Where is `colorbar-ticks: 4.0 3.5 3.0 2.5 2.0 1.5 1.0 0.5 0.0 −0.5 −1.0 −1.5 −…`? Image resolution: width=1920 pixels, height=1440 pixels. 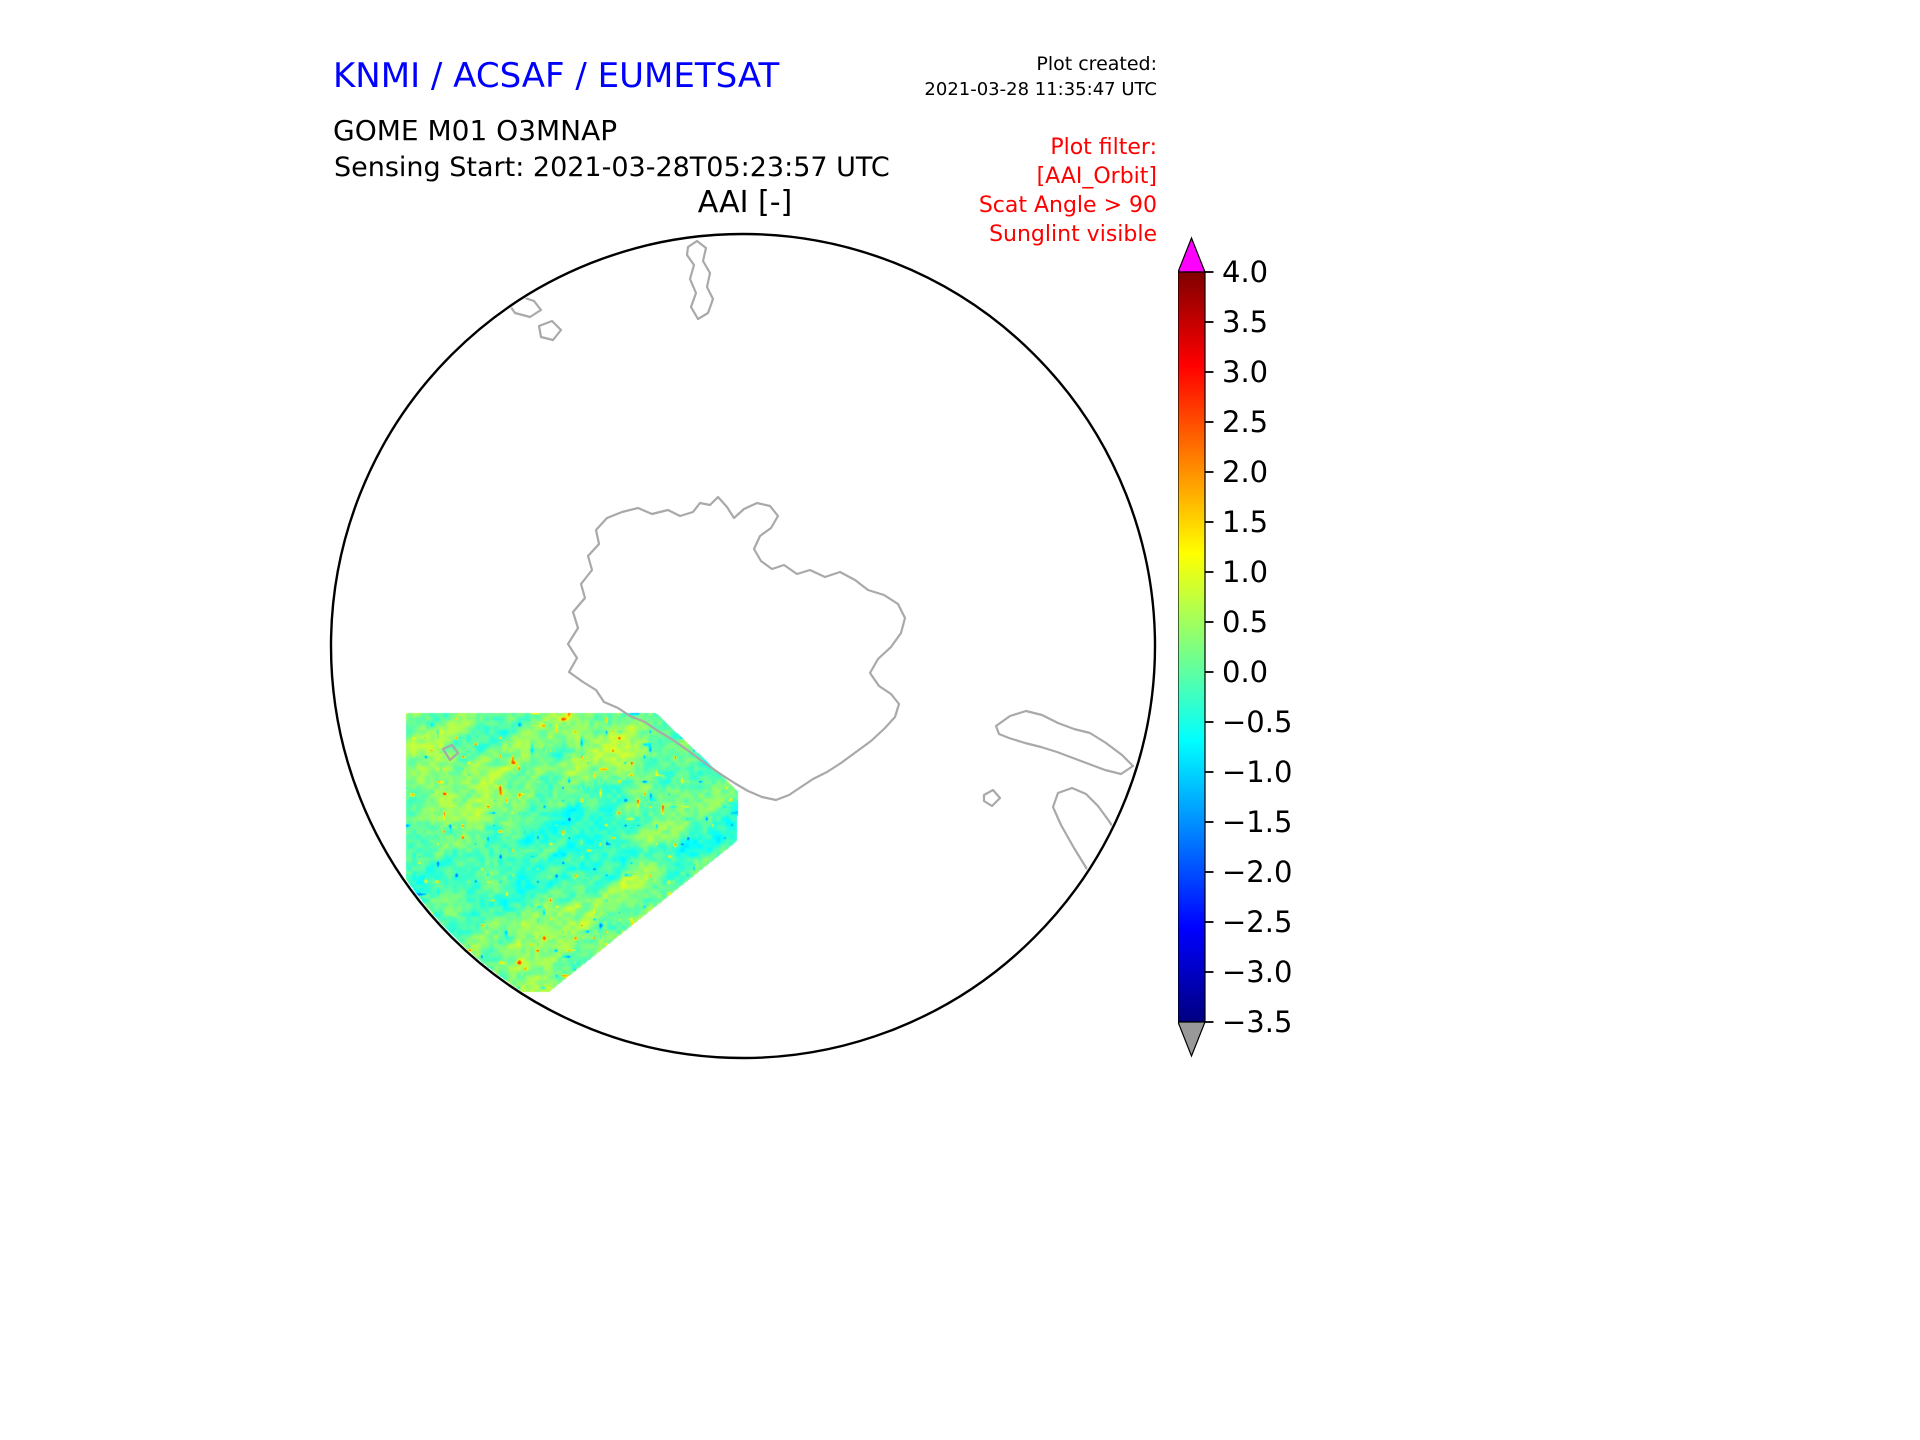
colorbar-ticks: 4.0 3.5 3.0 2.5 2.0 1.5 1.0 0.5 0.0 −0.5 −1.0 −1.5 −… is located at coordinates (1248, 647).